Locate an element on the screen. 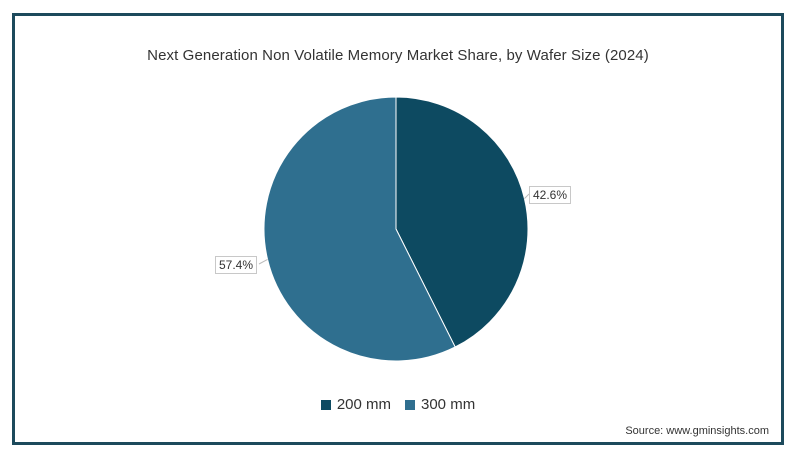 The image size is (802, 457). legend-item-300mm: 300 mm is located at coordinates (440, 404).